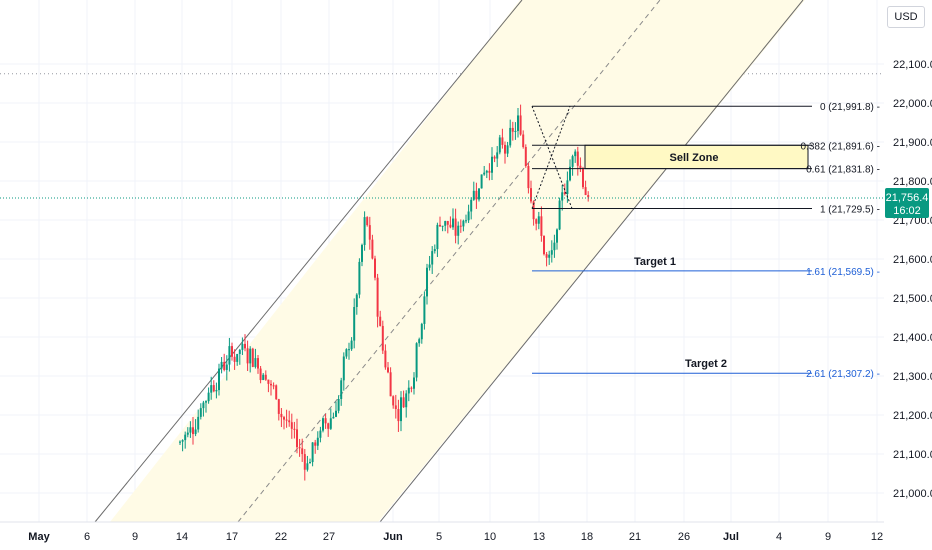  I want to click on x-tick-label: Jul, so click(731, 537).